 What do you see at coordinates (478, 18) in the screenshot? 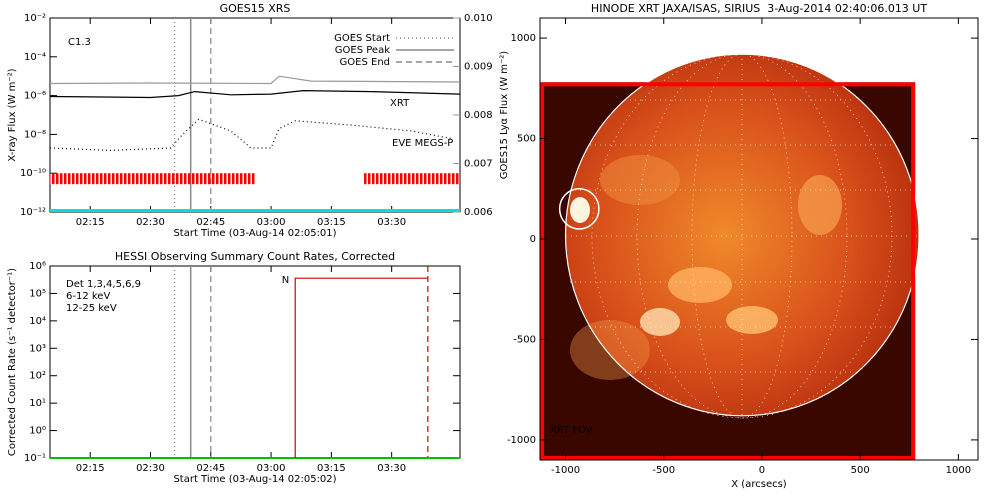
I see `y2-tick-label: 0.010` at bounding box center [478, 18].